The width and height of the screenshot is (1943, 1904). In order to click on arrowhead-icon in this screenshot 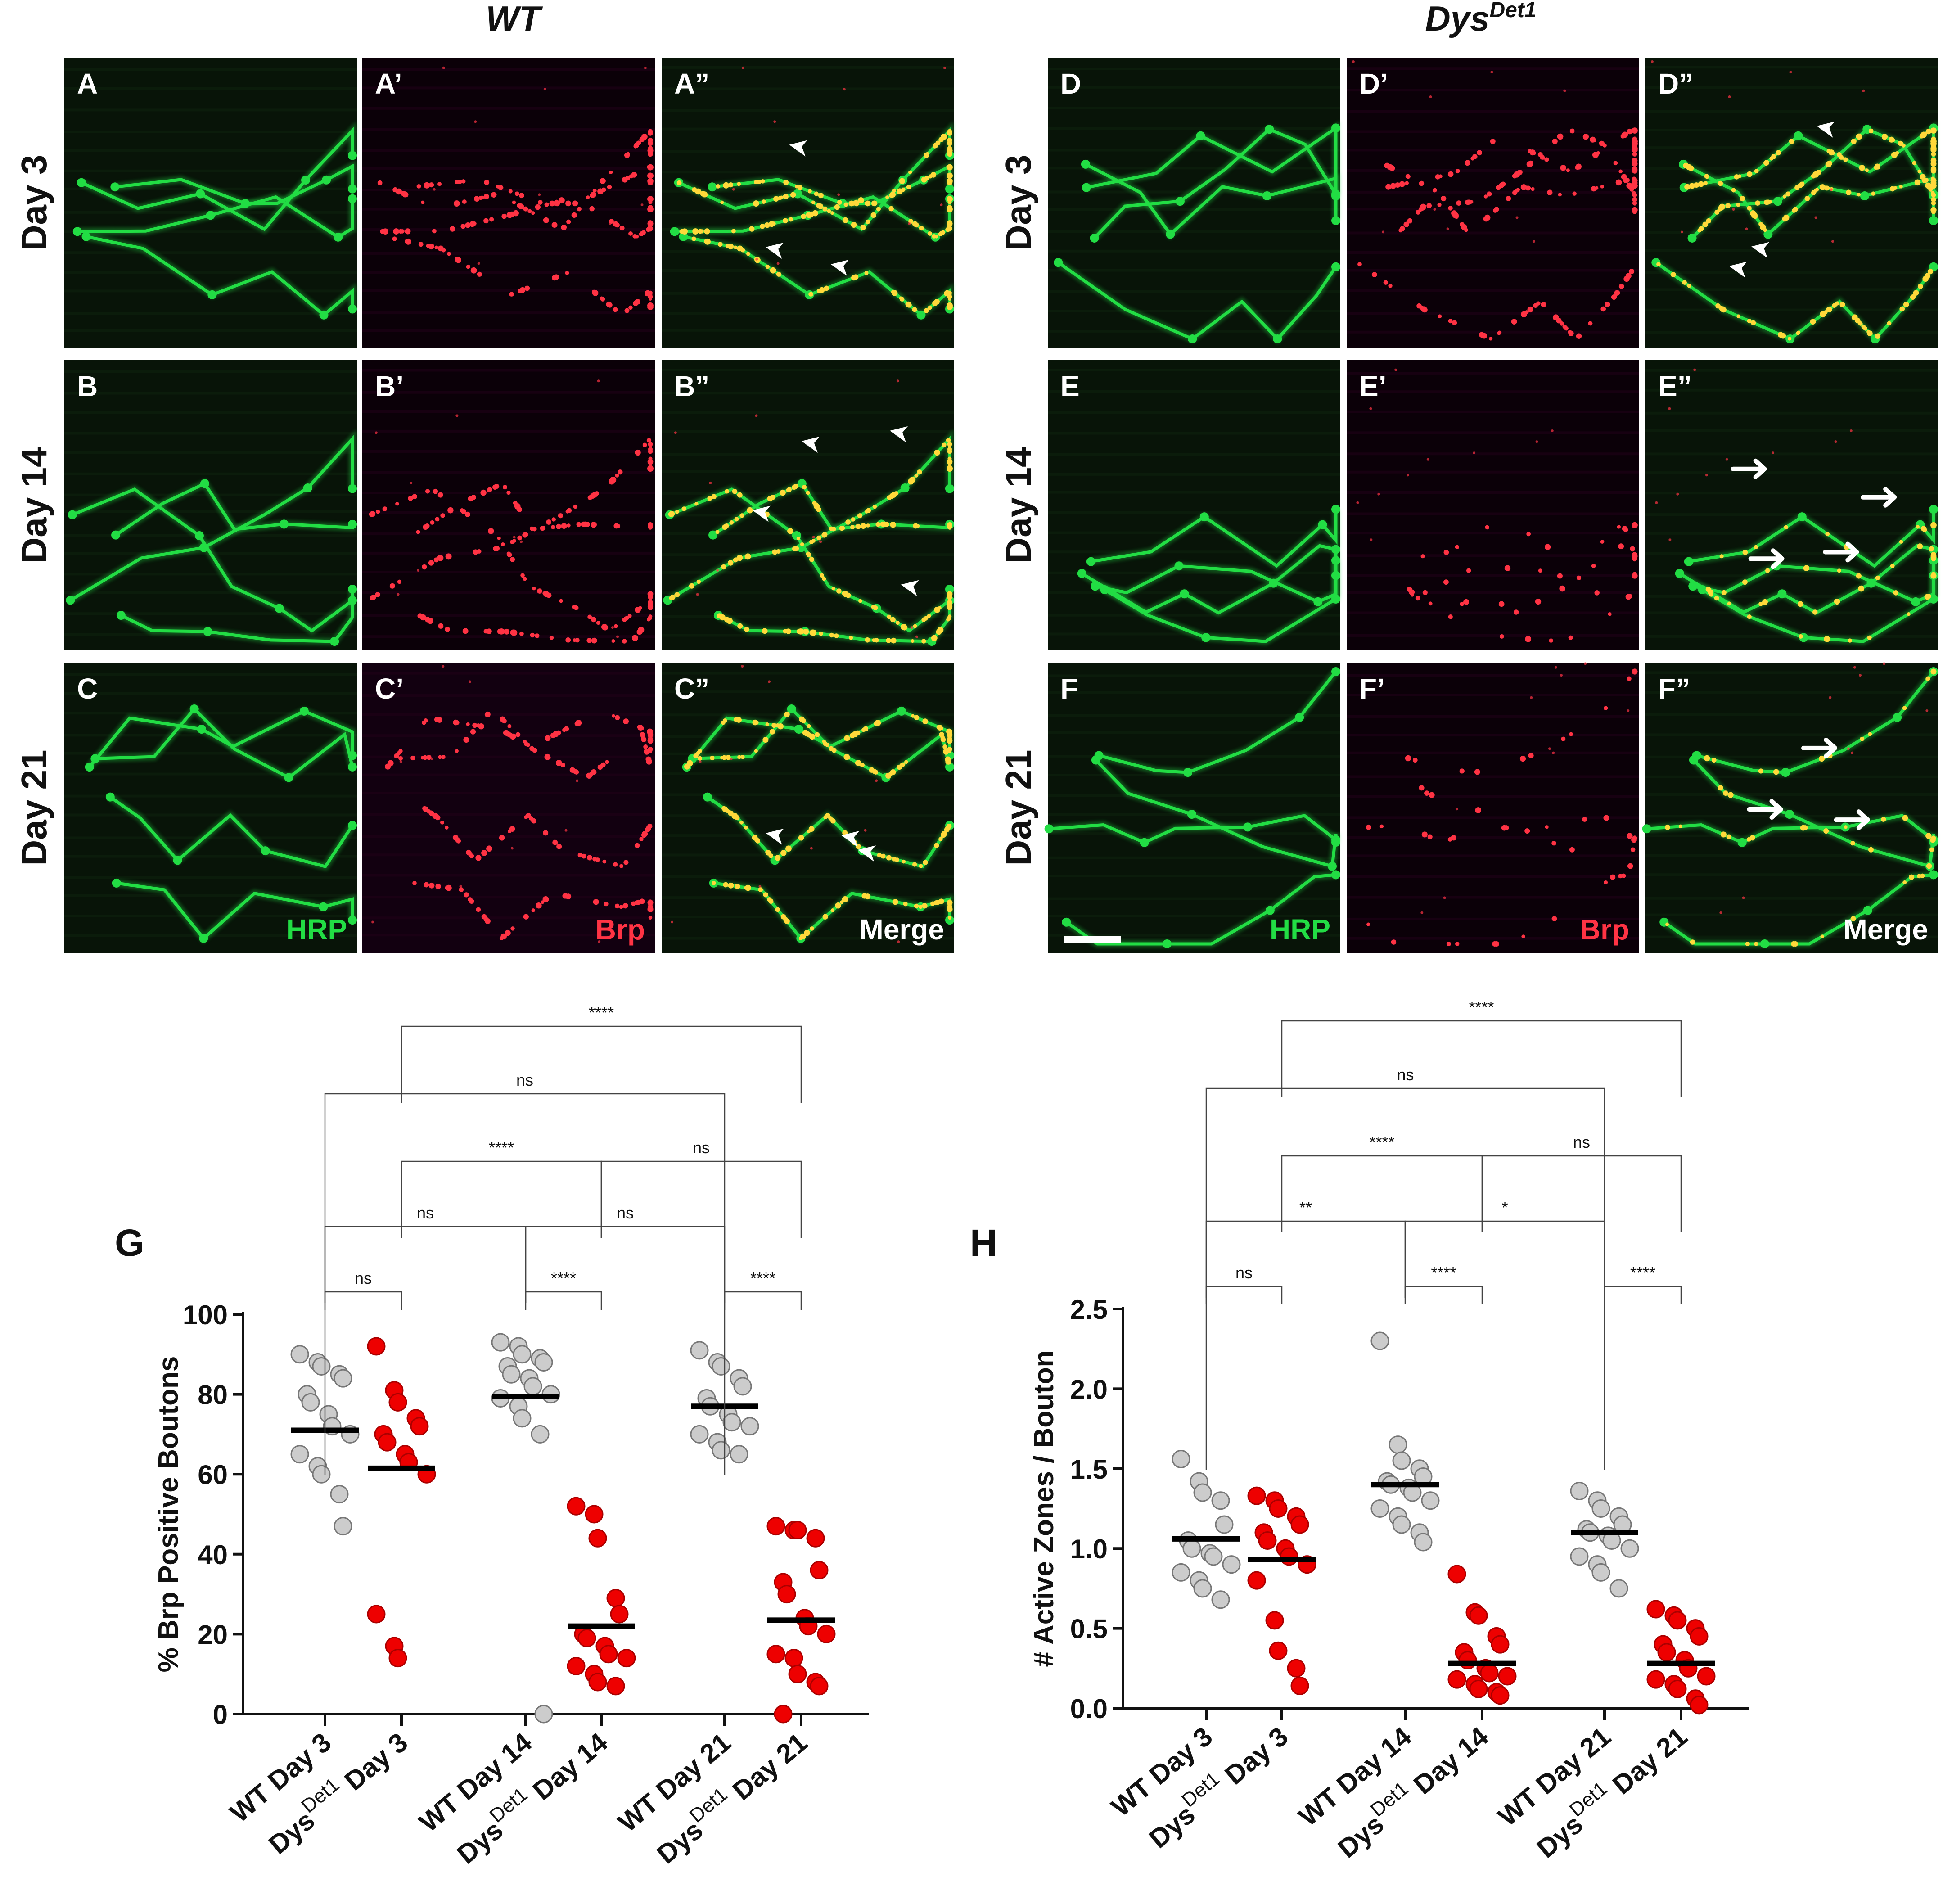, I will do `click(798, 148)`.